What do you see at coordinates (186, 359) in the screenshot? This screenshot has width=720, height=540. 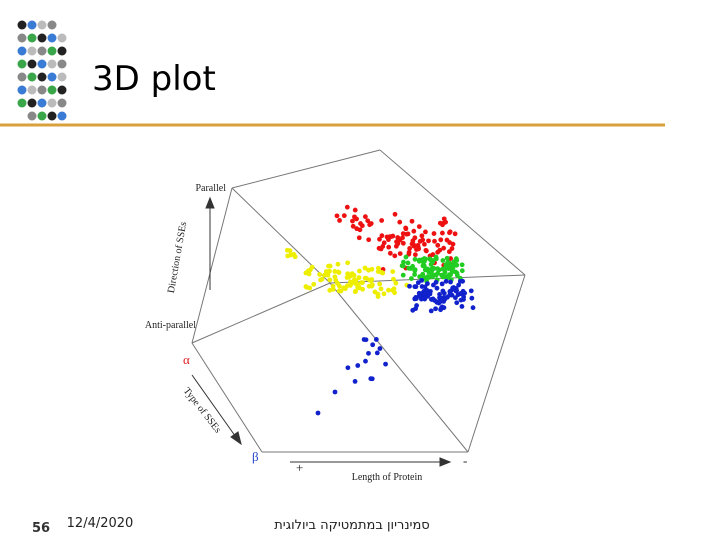 I see `axis-label: α` at bounding box center [186, 359].